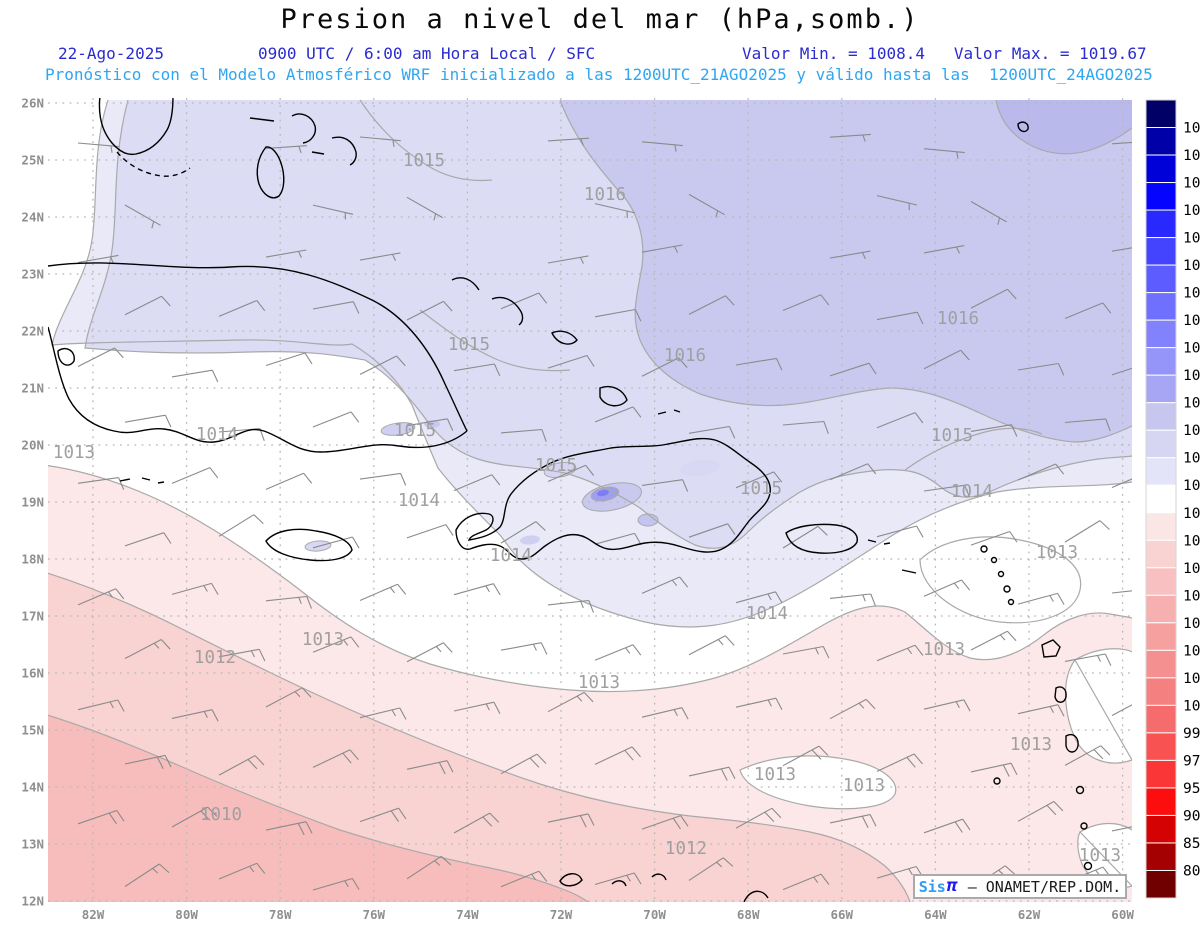  I want to click on lon-label: 70W, so click(654, 914).